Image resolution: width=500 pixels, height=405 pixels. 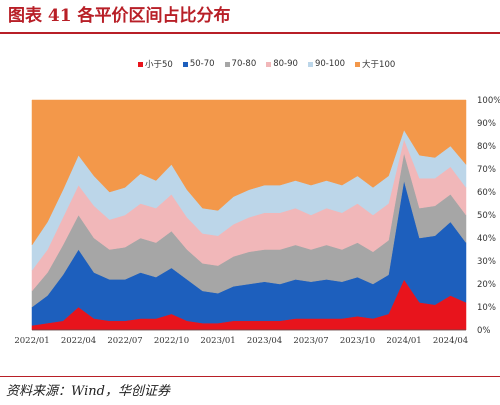 I want to click on legend-item: 70-80, so click(x=240, y=64).